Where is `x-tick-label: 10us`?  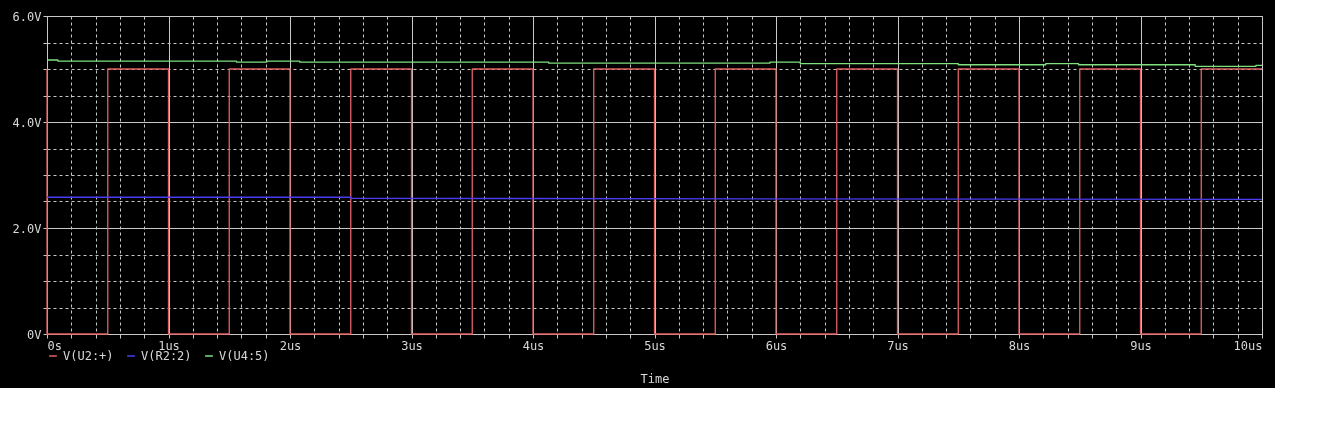 x-tick-label: 10us is located at coordinates (1248, 345).